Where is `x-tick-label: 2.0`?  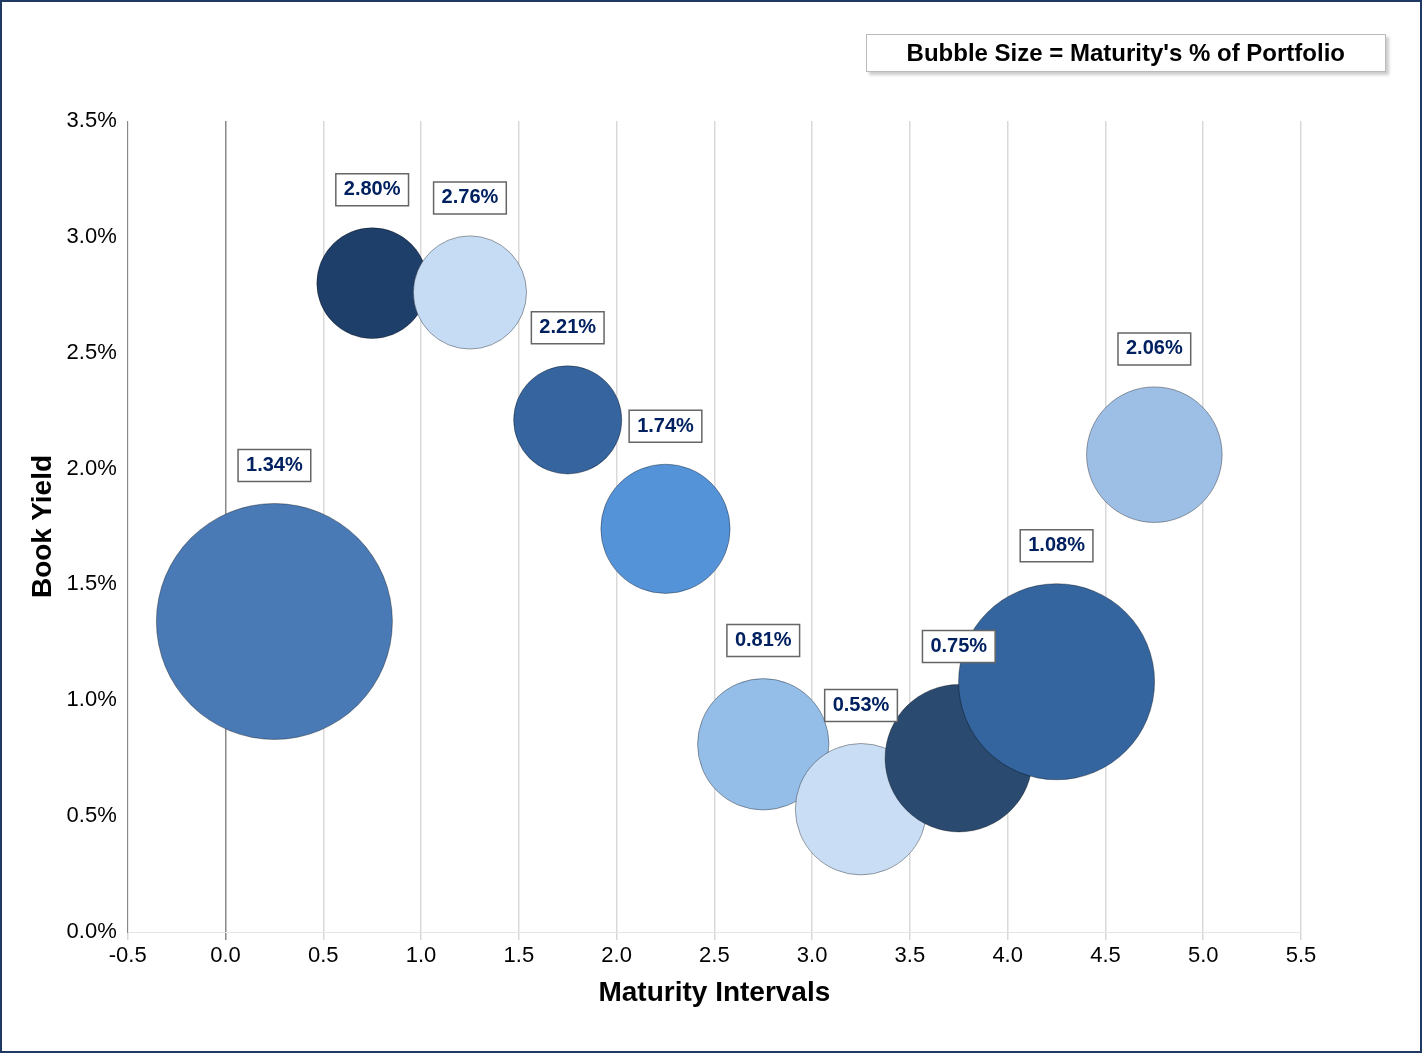
x-tick-label: 2.0 is located at coordinates (616, 955).